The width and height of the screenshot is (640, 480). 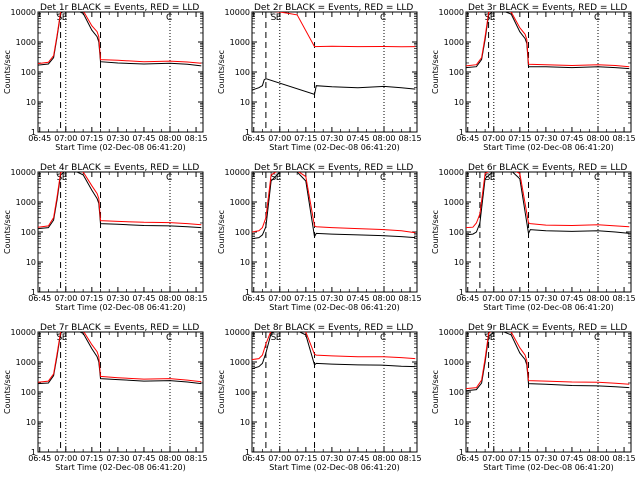 I want to click on chart-title: Det 1r BLACK = Events, RED = LLD, so click(x=119, y=8).